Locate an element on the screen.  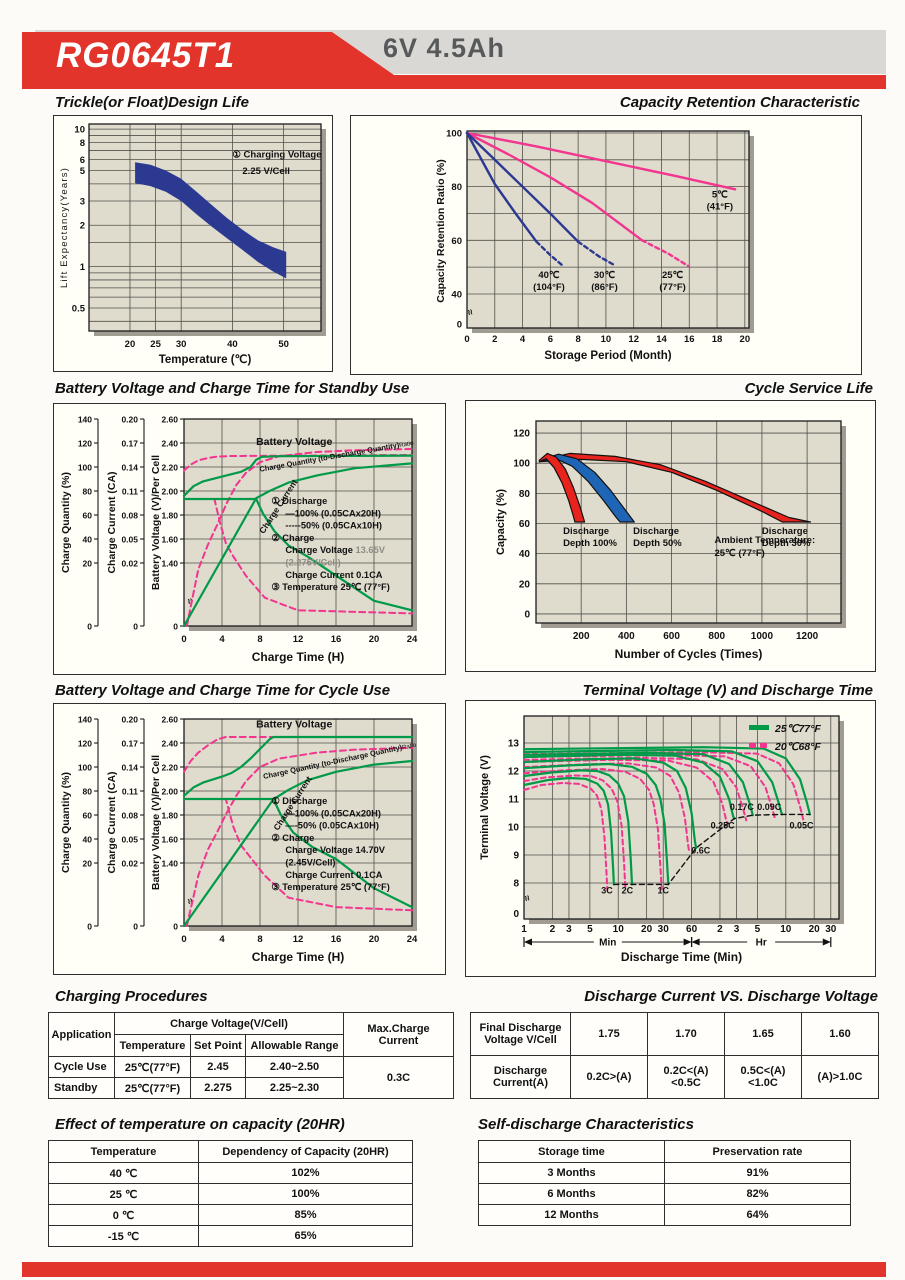
chart-title-discharge: Terminal Voltage (V) and Discharge Time is located at coordinates (727, 690).